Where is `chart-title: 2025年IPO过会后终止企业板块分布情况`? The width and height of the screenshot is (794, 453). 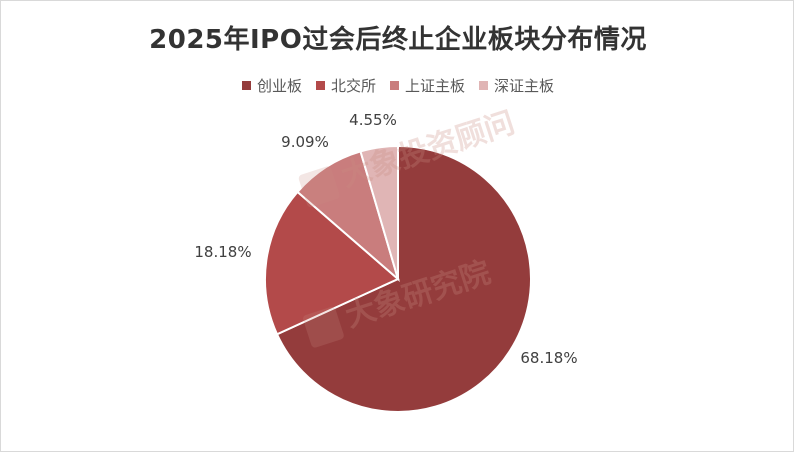
chart-title: 2025年IPO过会后终止企业板块分布情况 is located at coordinates (398, 40).